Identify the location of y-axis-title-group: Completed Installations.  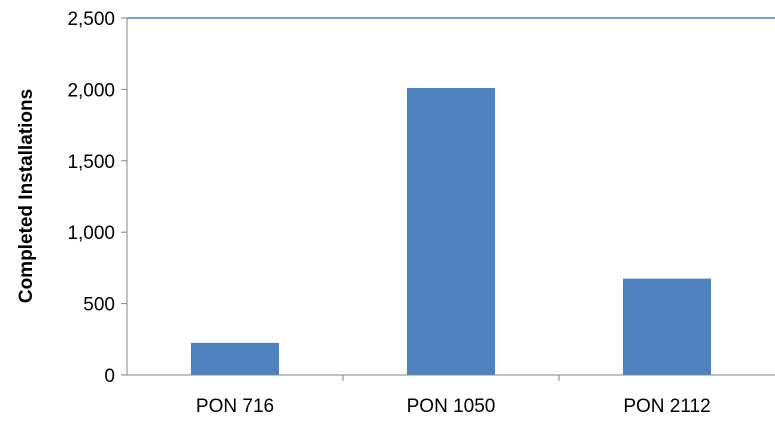
(26, 196).